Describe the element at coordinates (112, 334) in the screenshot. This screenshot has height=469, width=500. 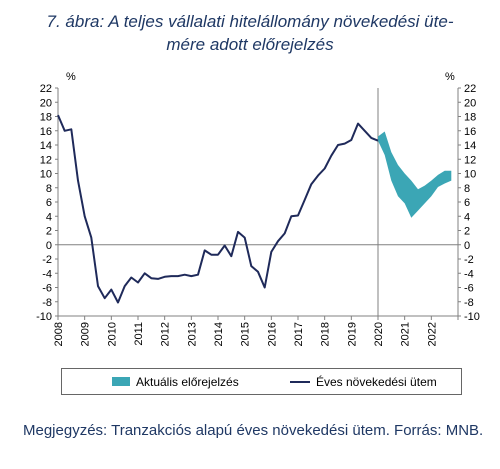
I see `x-tick-label: 2010` at that location.